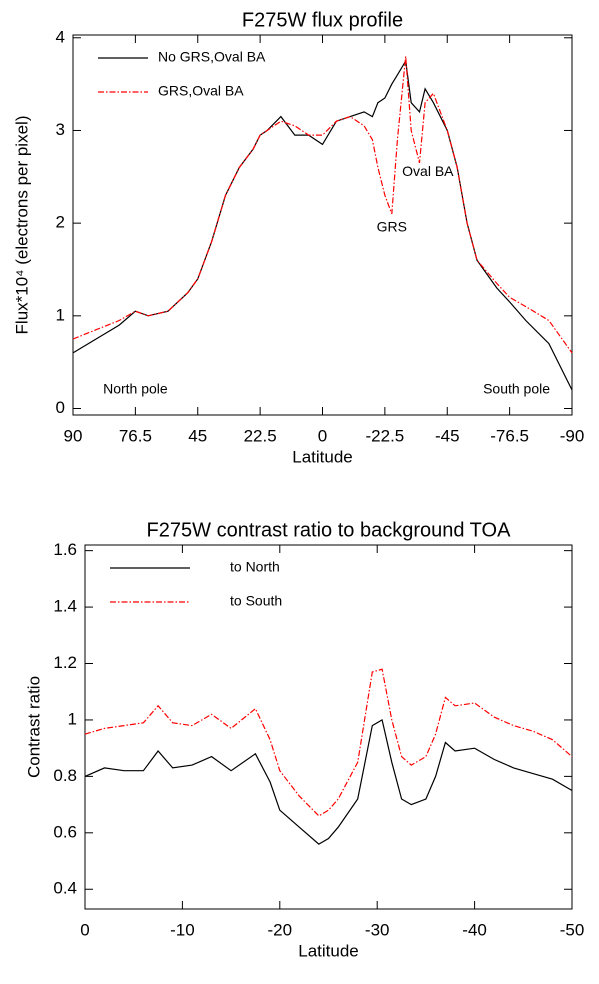  I want to click on annotation: North pole, so click(135, 389).